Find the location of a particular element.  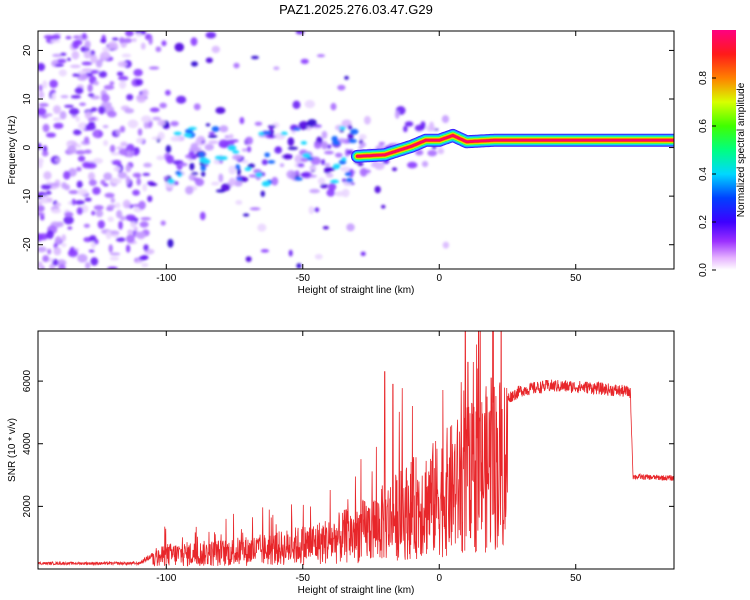

snr-xtick-label: -100 is located at coordinates (166, 578).